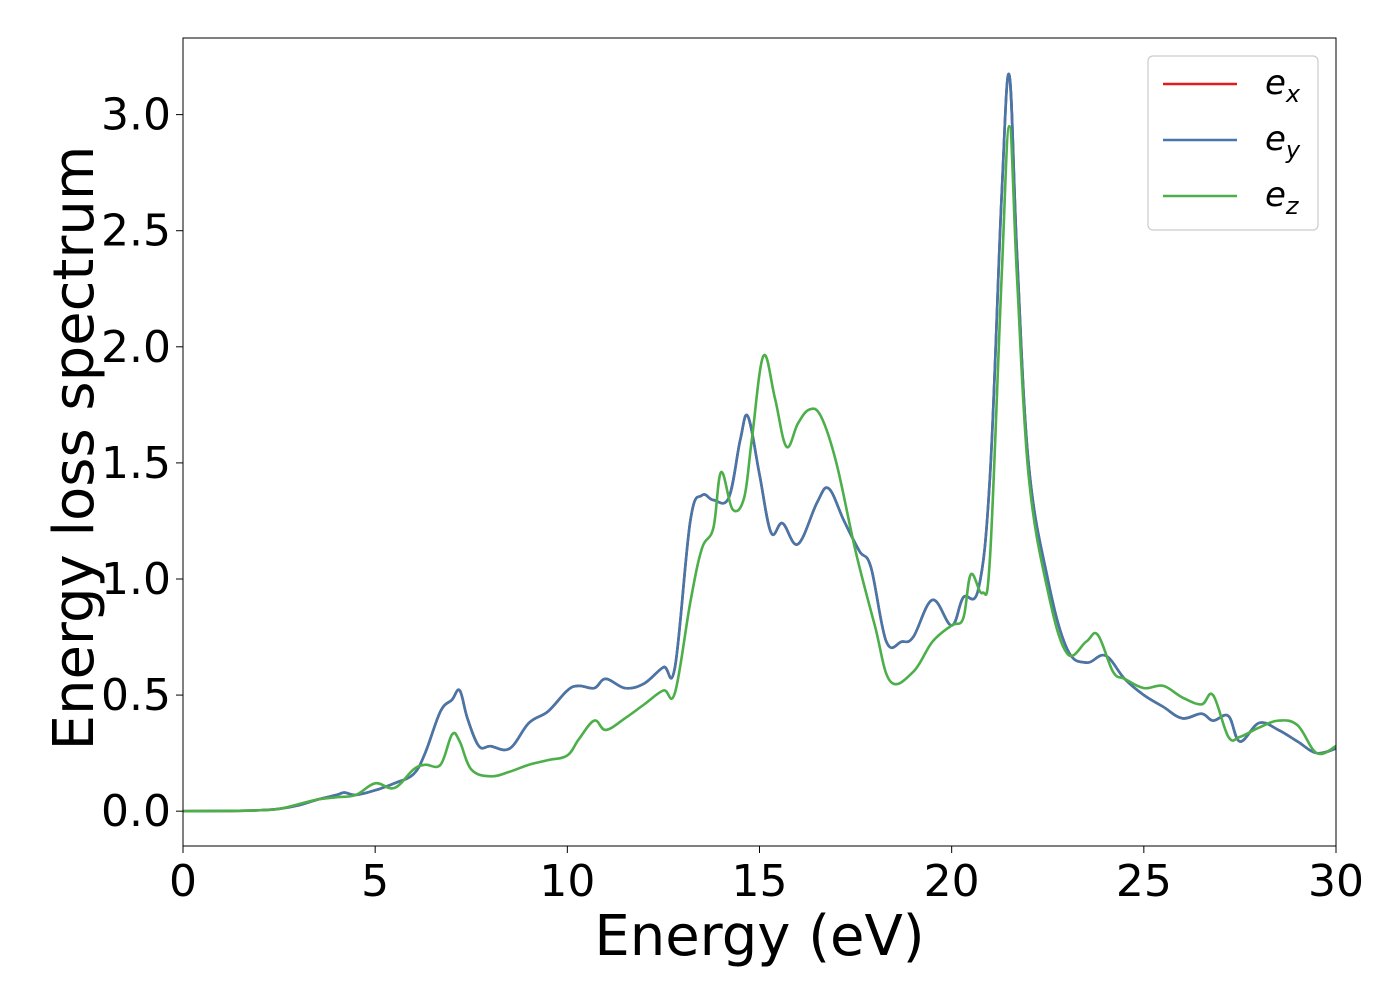 Image resolution: width=1400 pixels, height=1000 pixels. Describe the element at coordinates (760, 881) in the screenshot. I see `x-tick-label: 15` at that location.